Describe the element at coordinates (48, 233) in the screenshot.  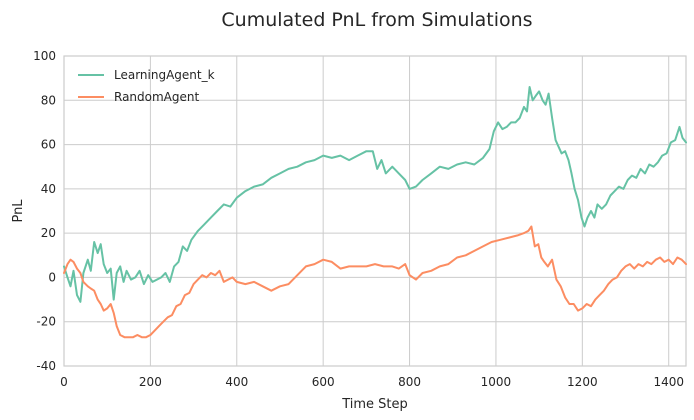
I see `y-tick-label: 20` at that location.